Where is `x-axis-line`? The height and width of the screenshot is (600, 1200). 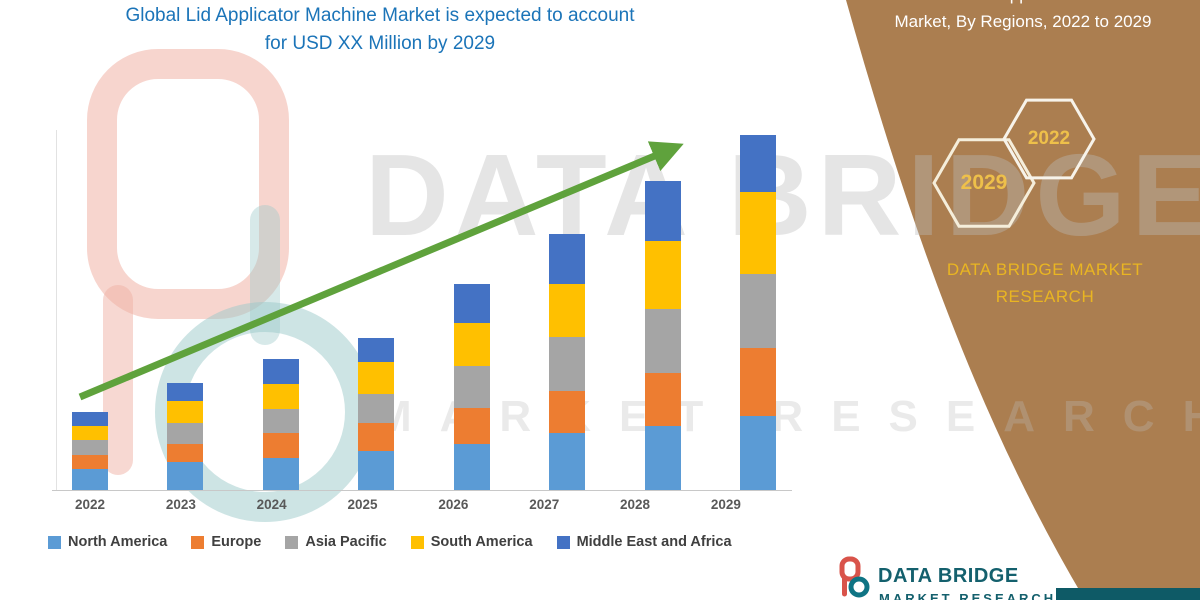 x-axis-line is located at coordinates (422, 490).